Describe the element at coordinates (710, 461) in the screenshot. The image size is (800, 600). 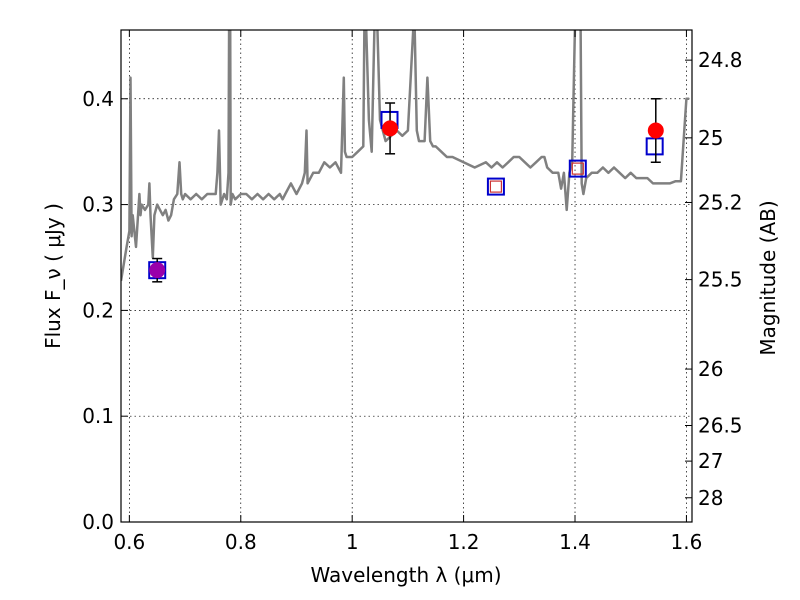
I see `right-tick-label: 27` at that location.